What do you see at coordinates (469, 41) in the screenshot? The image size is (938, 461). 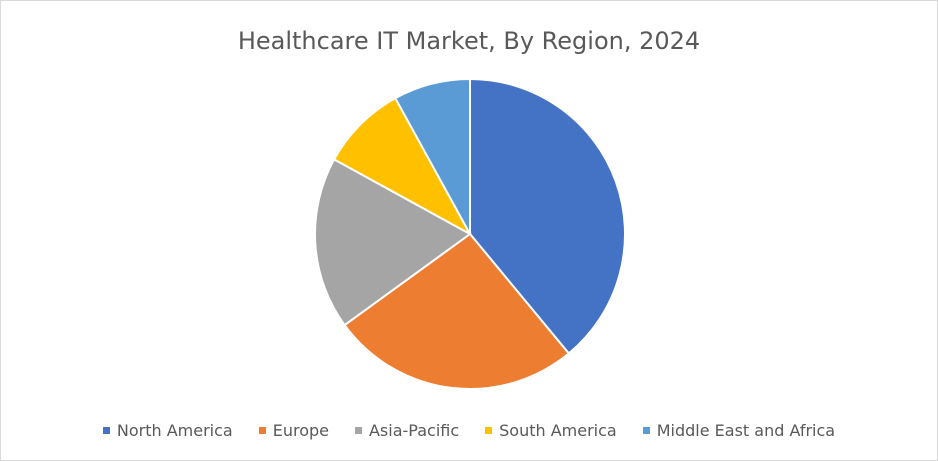 I see `chart-title: Healthcare IT Market, By Region, 2024` at bounding box center [469, 41].